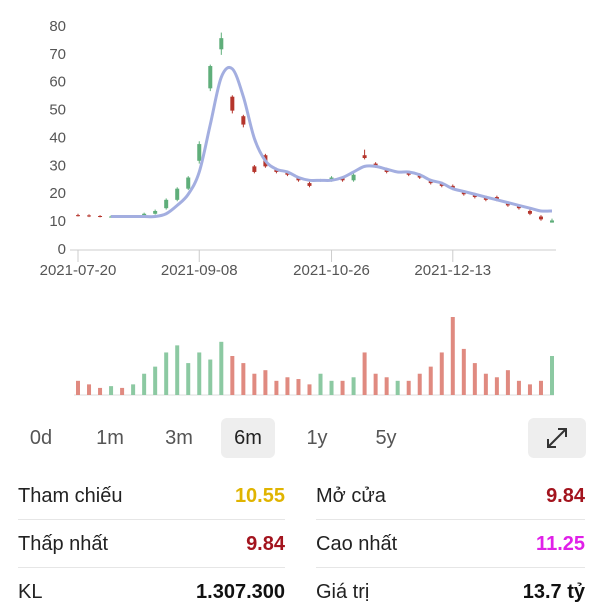 The image size is (600, 616). What do you see at coordinates (57, 82) in the screenshot?
I see `y-tick-label: 60` at bounding box center [57, 82].